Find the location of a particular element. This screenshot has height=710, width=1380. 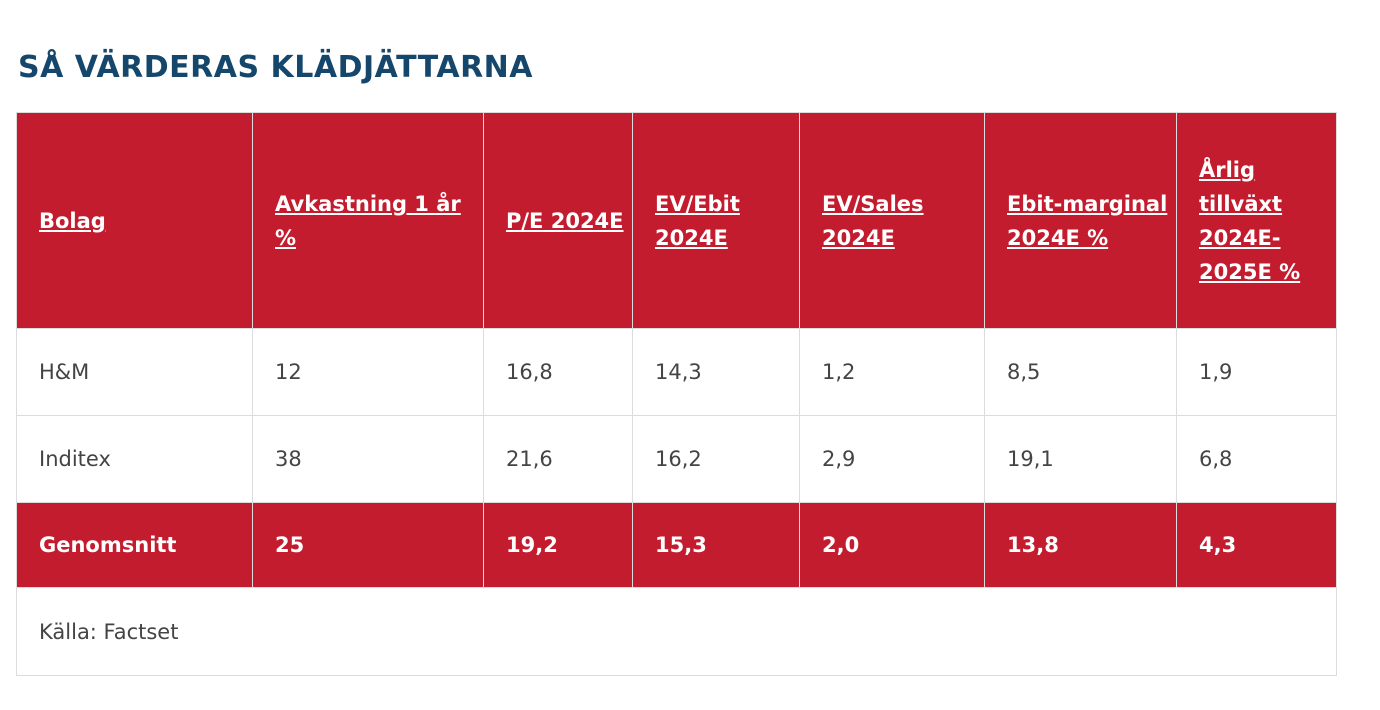

sort-link-ev-sales: EV/Sales 2024E is located at coordinates (873, 220).